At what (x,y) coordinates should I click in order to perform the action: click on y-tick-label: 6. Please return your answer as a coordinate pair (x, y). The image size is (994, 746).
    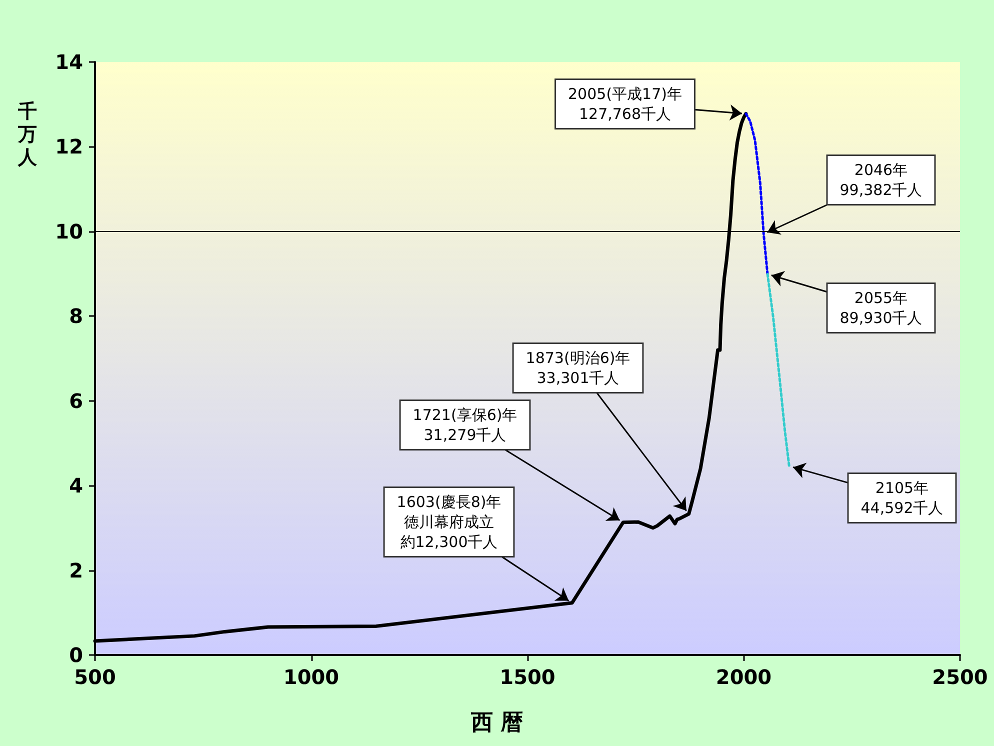
    Looking at the image, I should click on (76, 400).